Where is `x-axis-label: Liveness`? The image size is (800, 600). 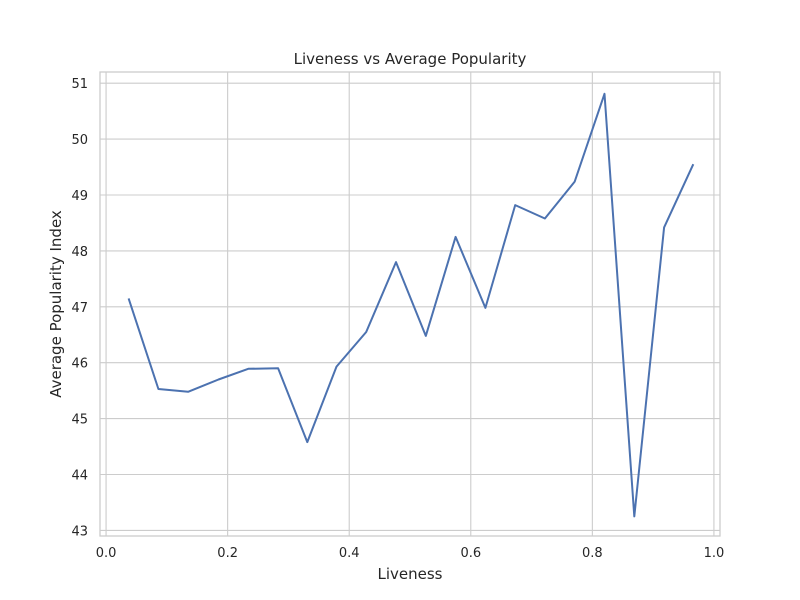 x-axis-label: Liveness is located at coordinates (410, 574).